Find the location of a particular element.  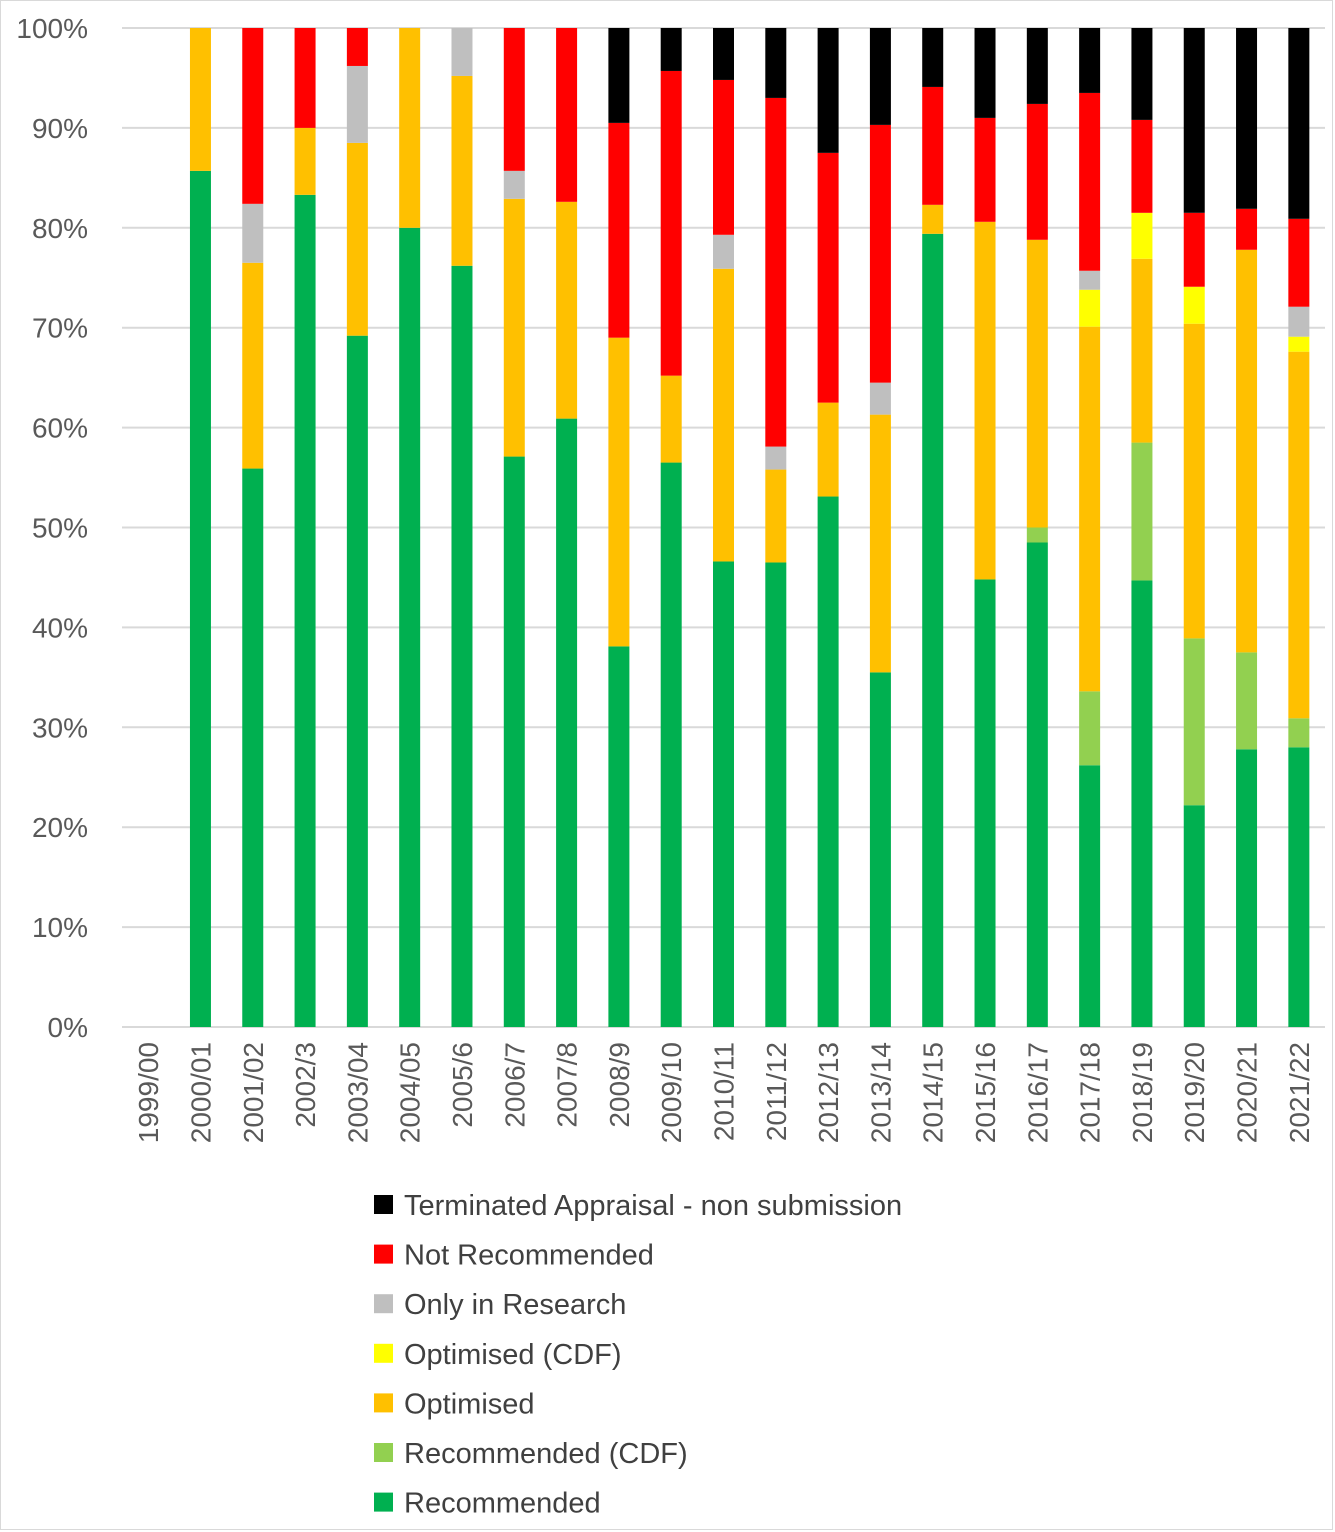

y-tick-label: 30% is located at coordinates (60, 727).